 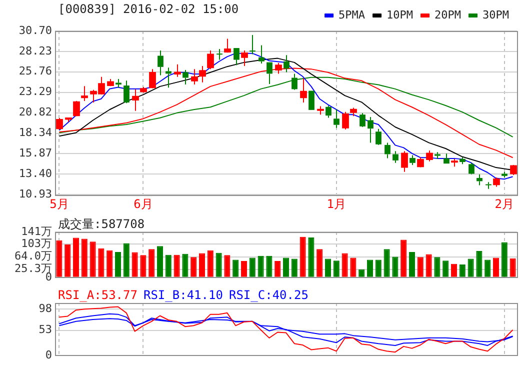 I want to click on y-tick-label: 98, so click(x=45, y=308).